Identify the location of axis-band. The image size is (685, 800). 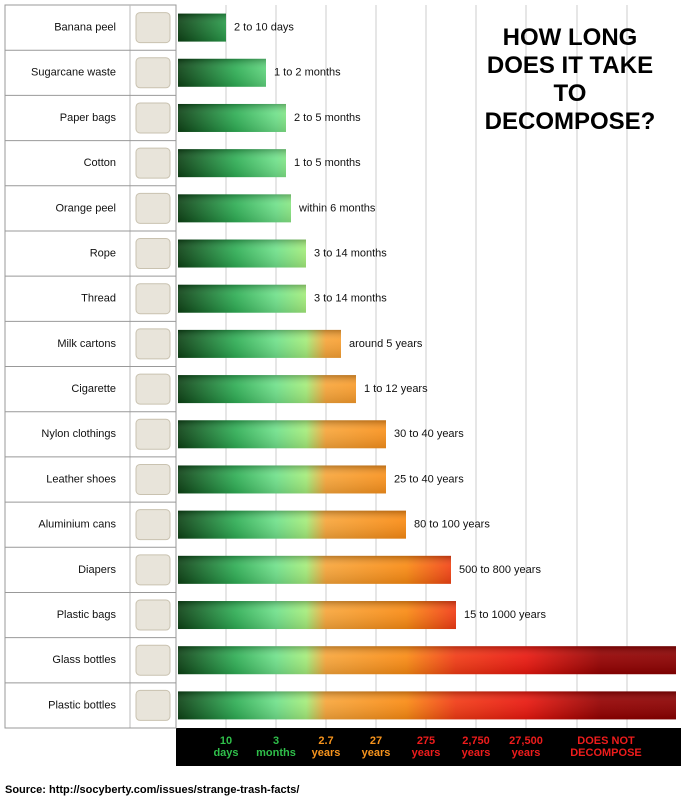
(428, 747).